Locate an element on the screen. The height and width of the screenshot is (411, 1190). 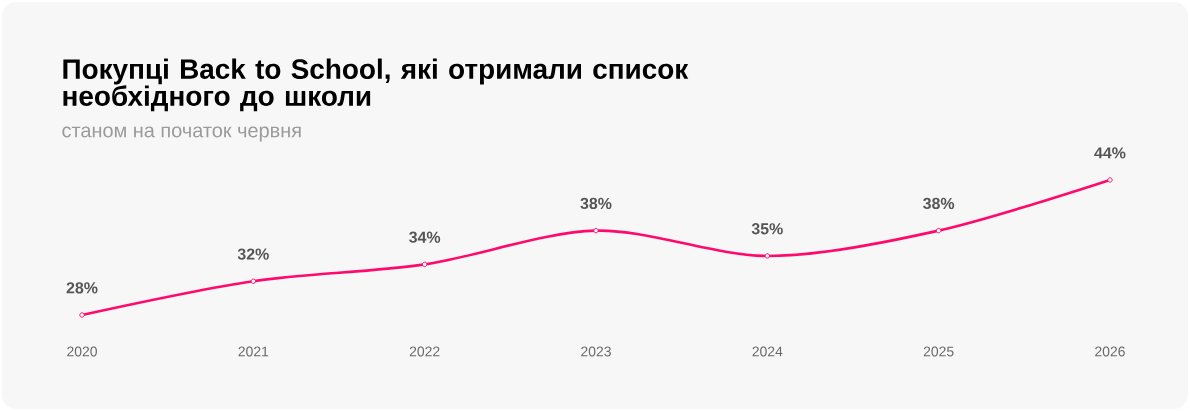
x-tick-label: 2020 is located at coordinates (82, 351).